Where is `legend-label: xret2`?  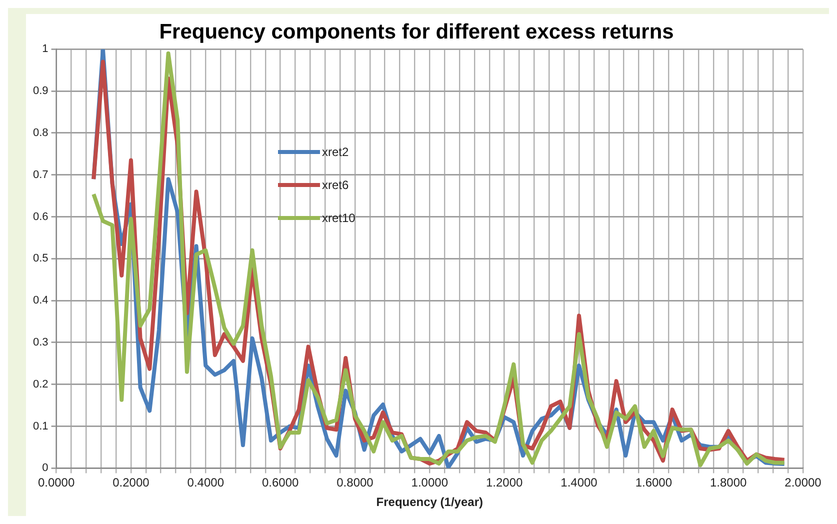
legend-label: xret2 is located at coordinates (335, 151).